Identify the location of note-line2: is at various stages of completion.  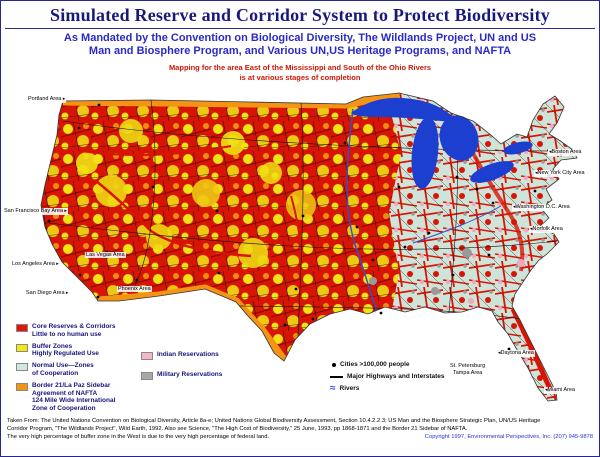
(300, 77).